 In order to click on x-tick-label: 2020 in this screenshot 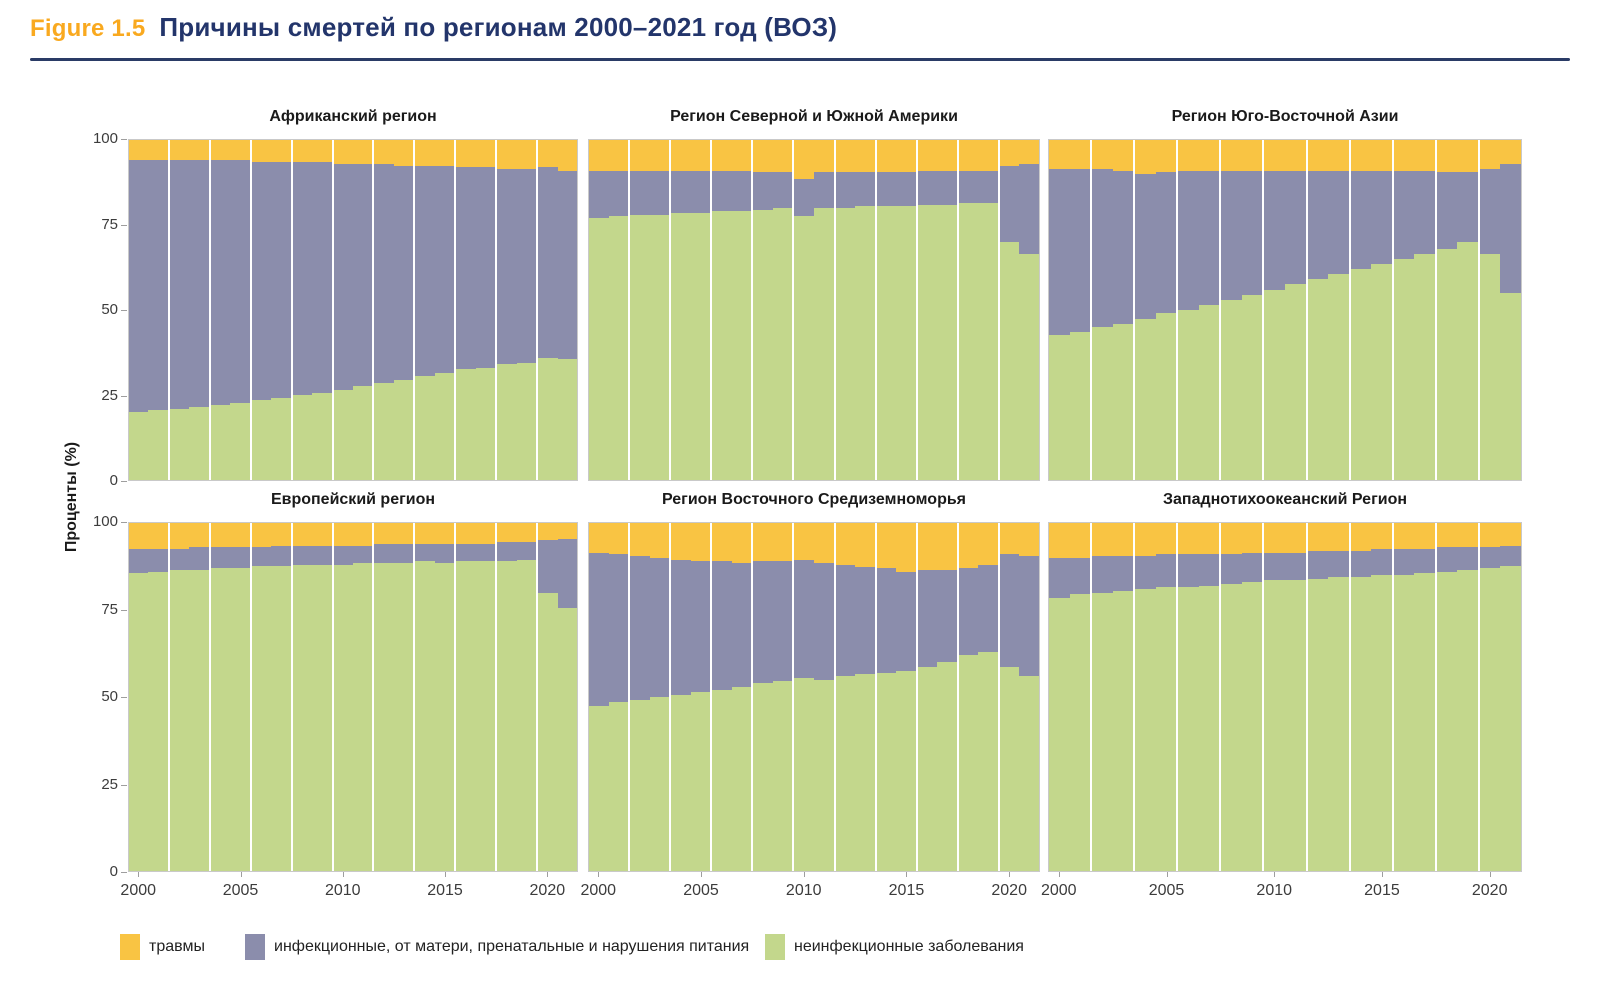, I will do `click(547, 890)`.